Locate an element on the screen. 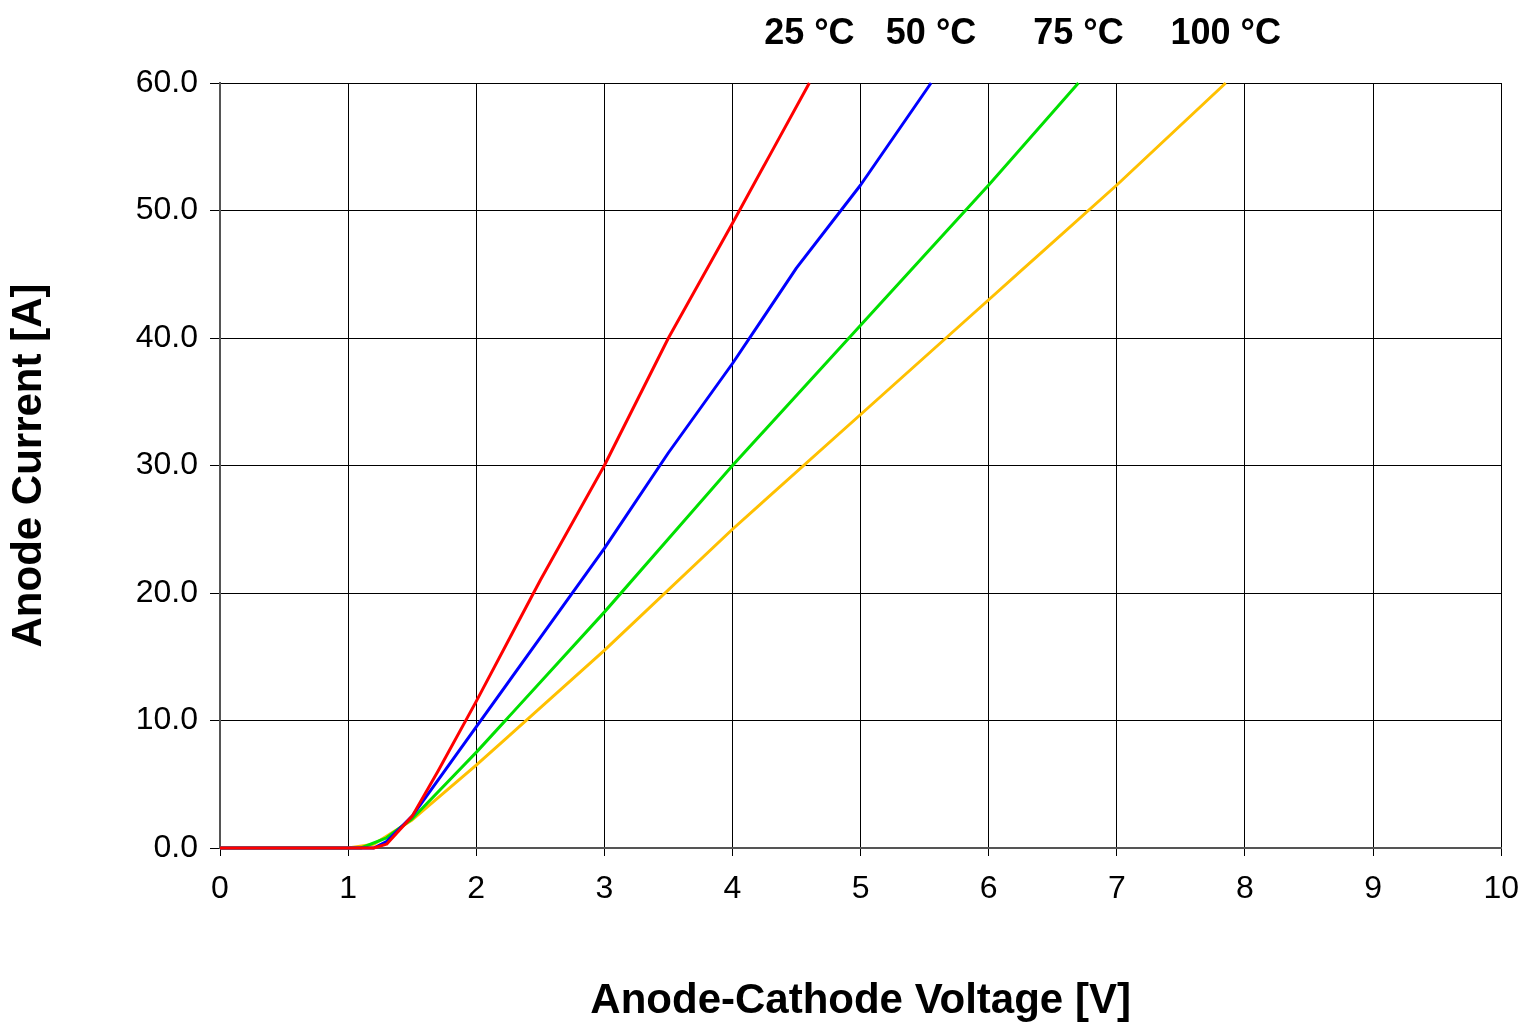 This screenshot has height=1031, width=1533. y-tick-label: 40.0 is located at coordinates (166, 335).